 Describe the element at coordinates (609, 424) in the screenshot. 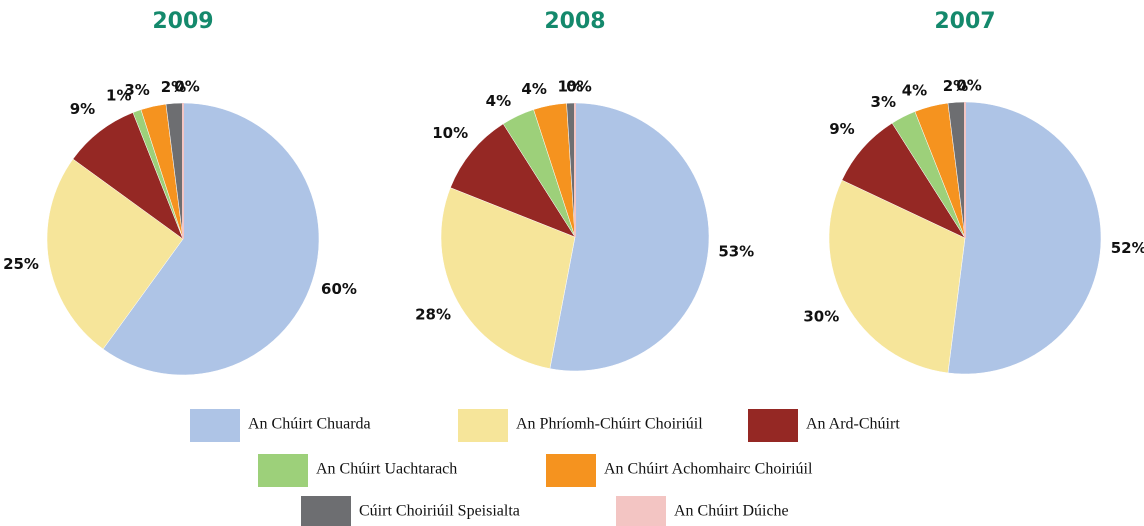

I see `legend-label: An Phríomh-Chúirt Choiriúil` at that location.